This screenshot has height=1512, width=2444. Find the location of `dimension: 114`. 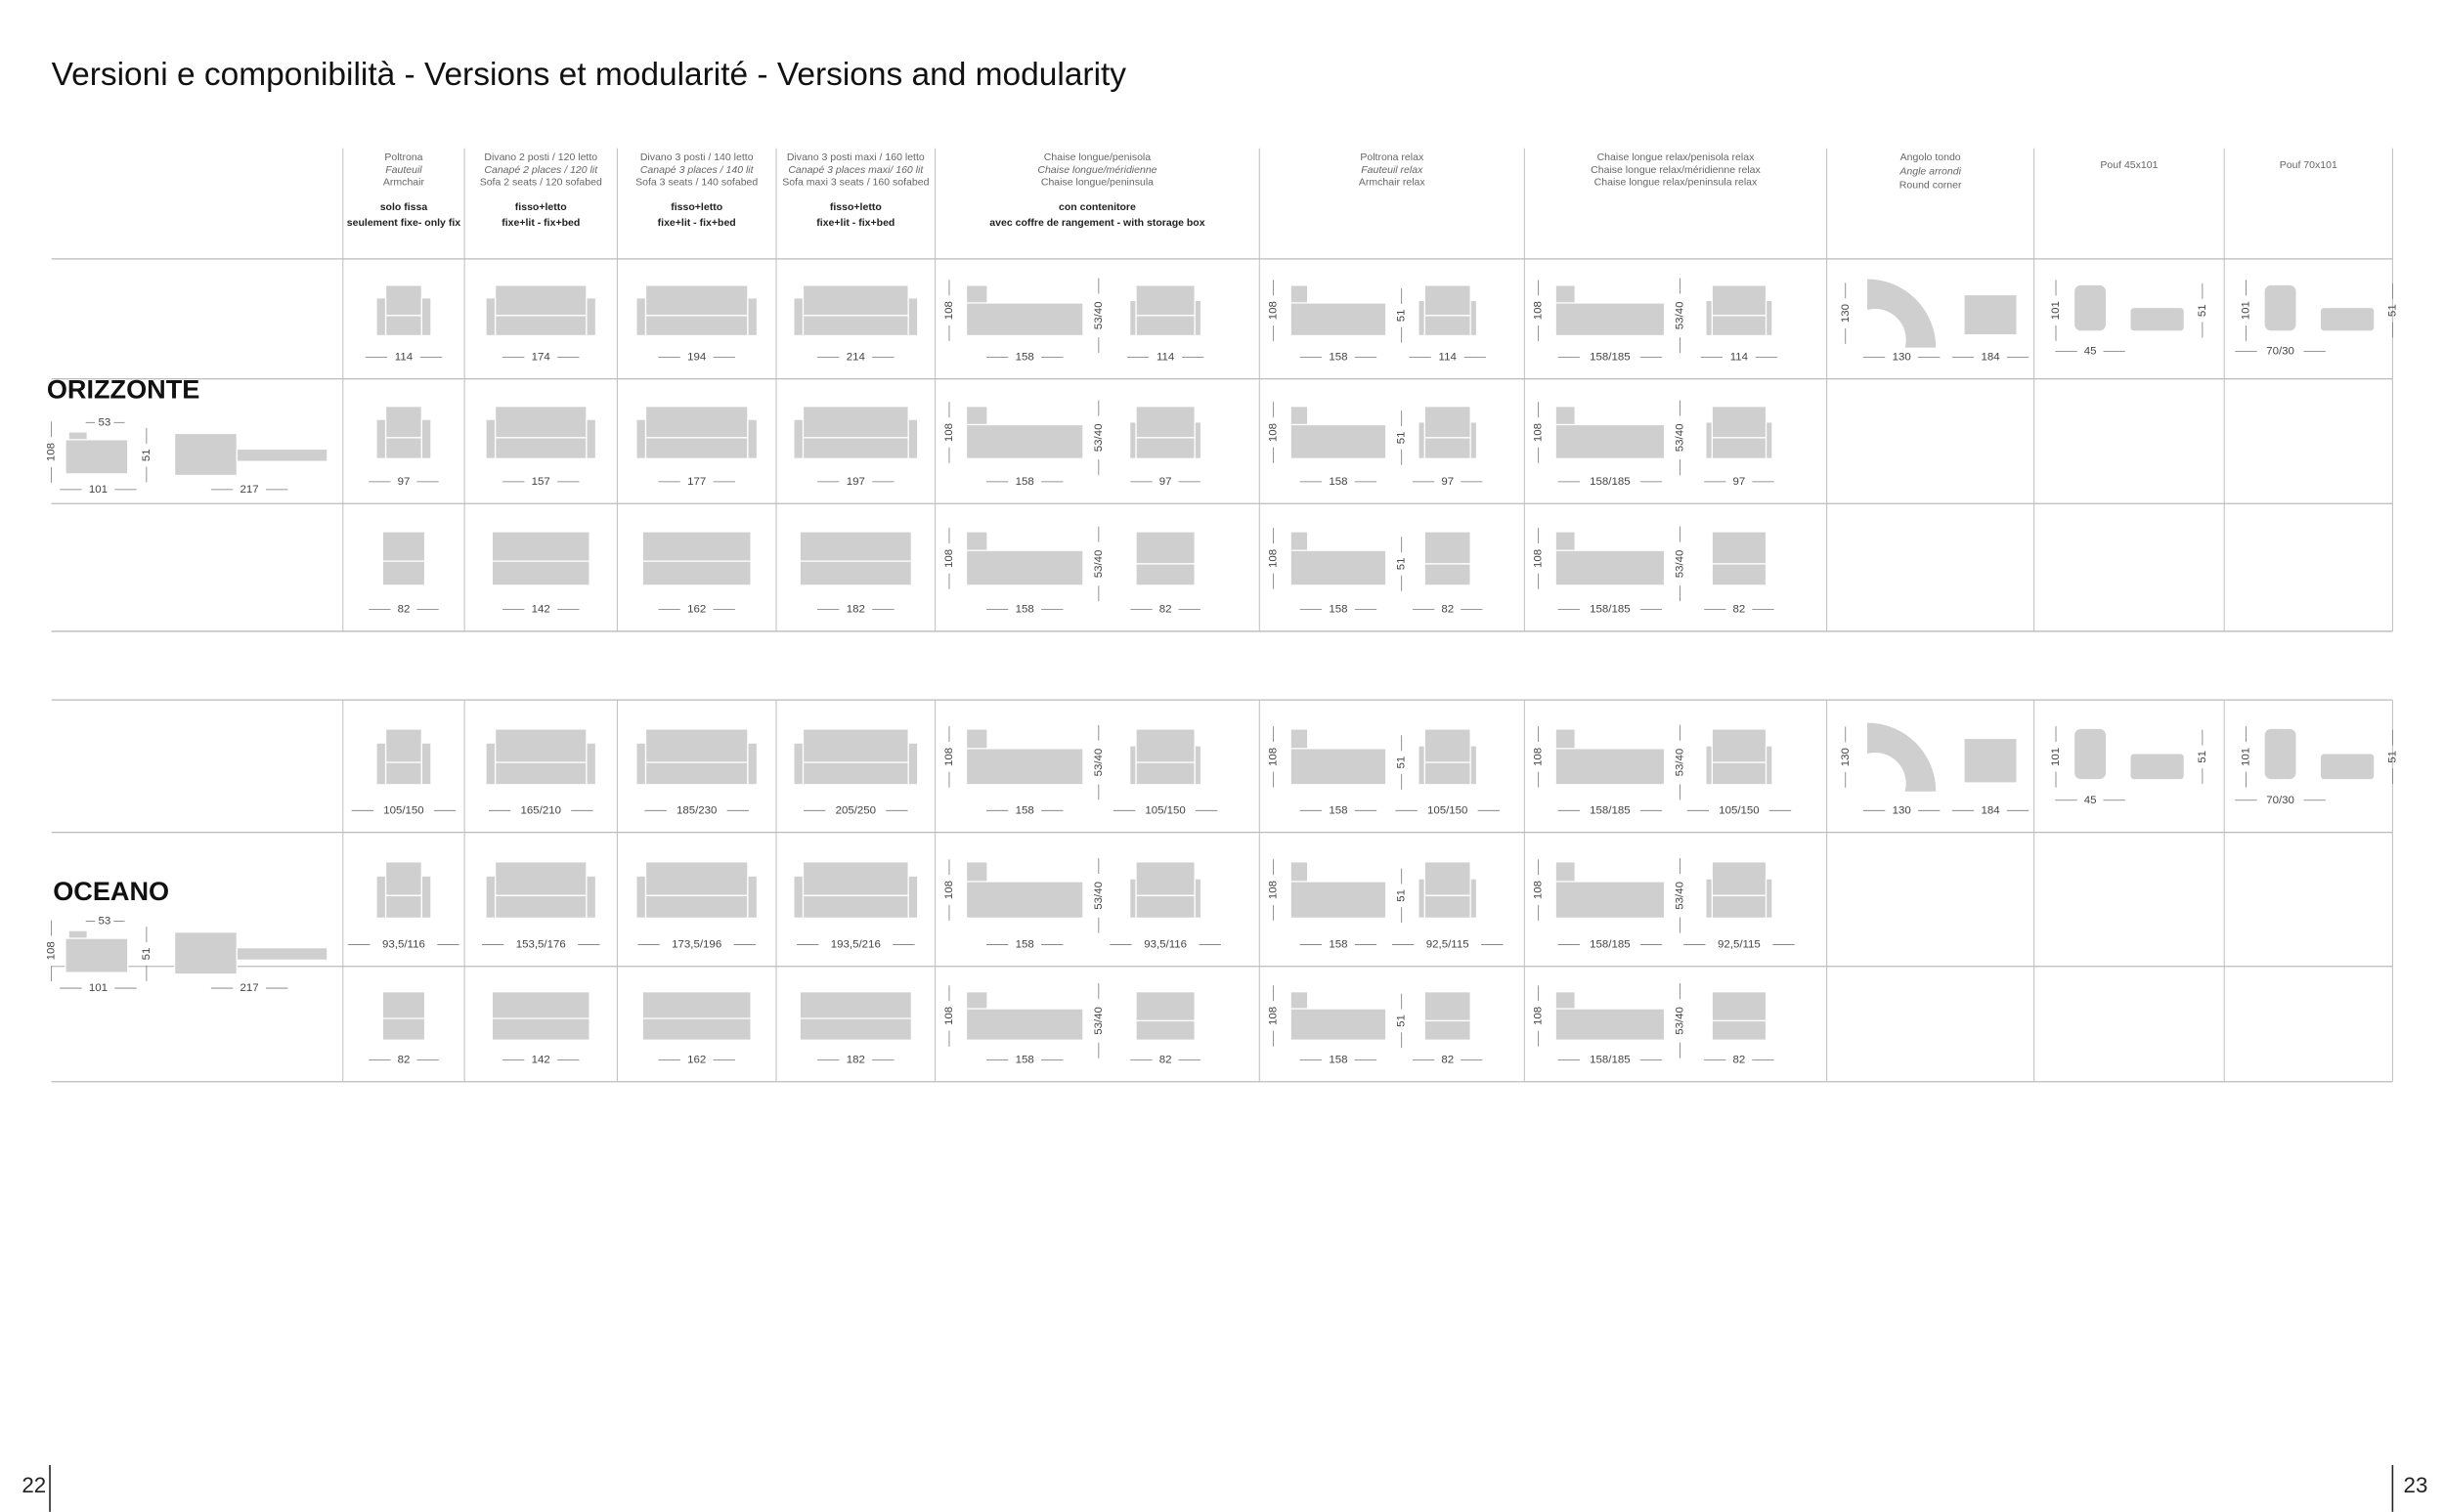

dimension: 114 is located at coordinates (1739, 357).